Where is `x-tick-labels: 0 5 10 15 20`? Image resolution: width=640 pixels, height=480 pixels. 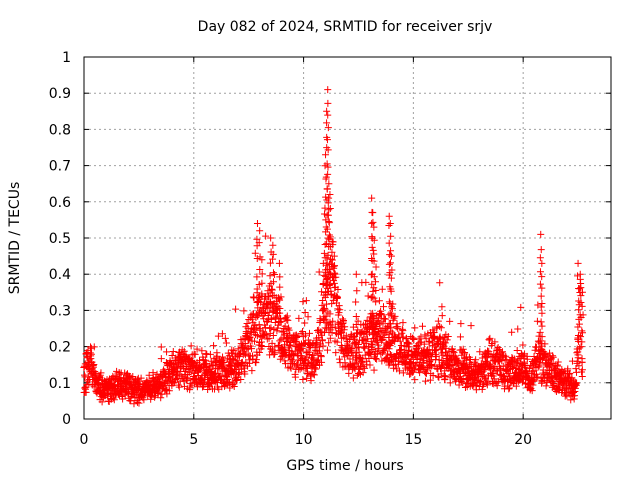 x-tick-labels: 0 5 10 15 20 is located at coordinates (306, 440).